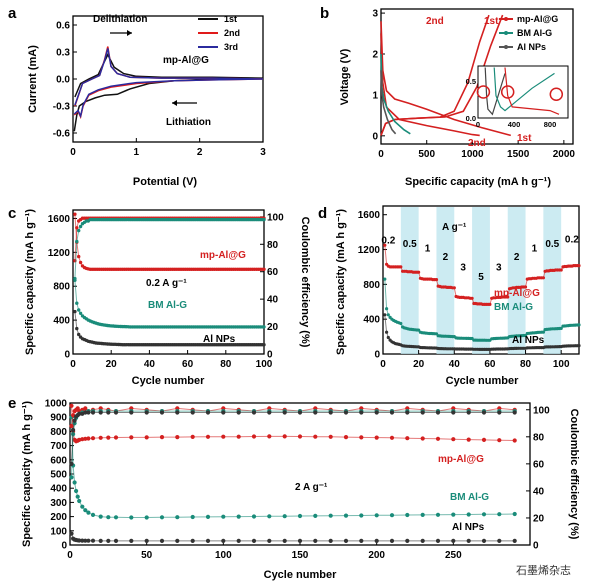  I want to click on panel-b-inset: 0 400 800 0.0 0.5, so click(517, 97).